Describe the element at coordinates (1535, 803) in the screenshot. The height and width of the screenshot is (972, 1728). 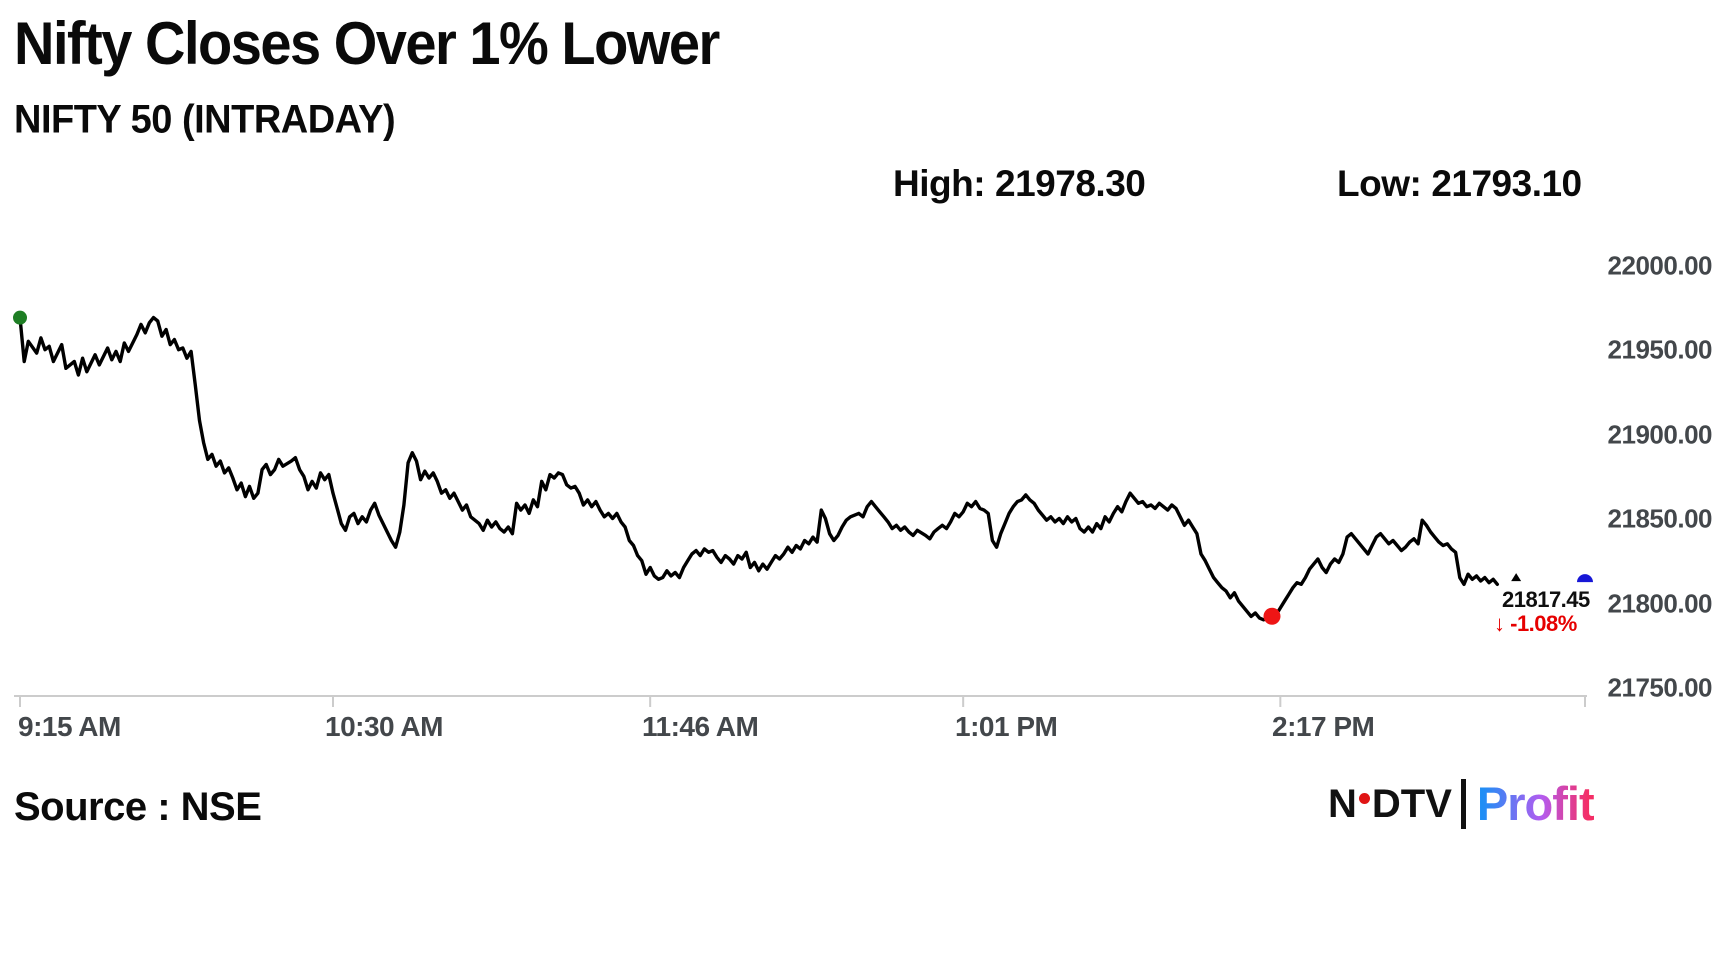
I see `profit-wordmark: Profit` at that location.